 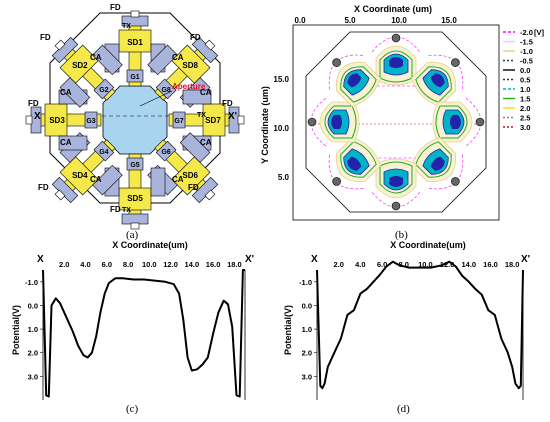 I want to click on sd-label: SD8, so click(x=190, y=65).